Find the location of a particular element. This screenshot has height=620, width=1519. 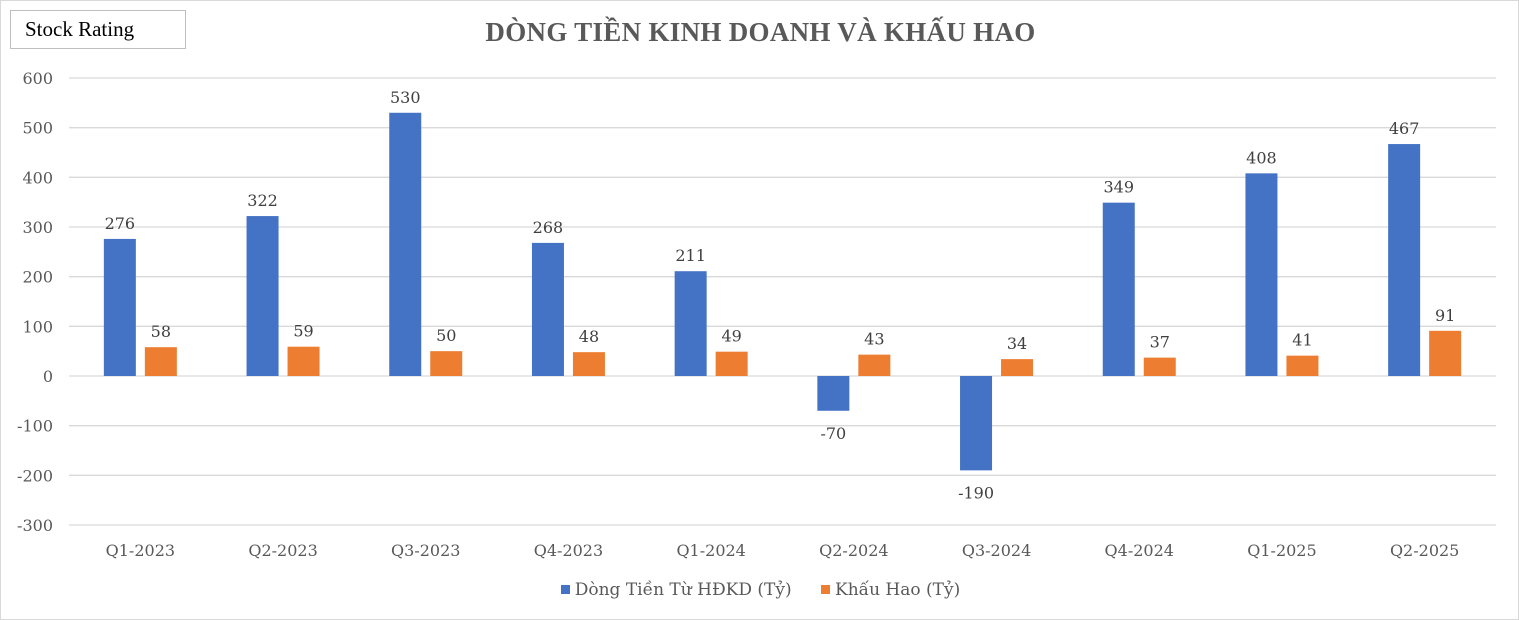

legend-label-cashflow: Dòng Tiền Từ HĐKD (Tỷ) is located at coordinates (683, 589).